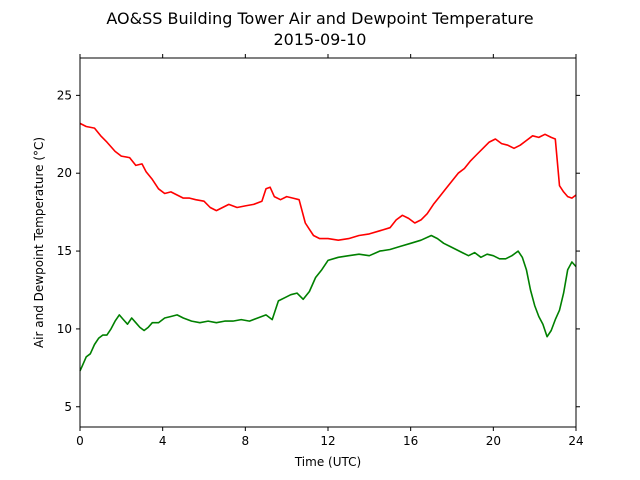 This screenshot has width=640, height=480. I want to click on y-tick-label: 25, so click(64, 95).